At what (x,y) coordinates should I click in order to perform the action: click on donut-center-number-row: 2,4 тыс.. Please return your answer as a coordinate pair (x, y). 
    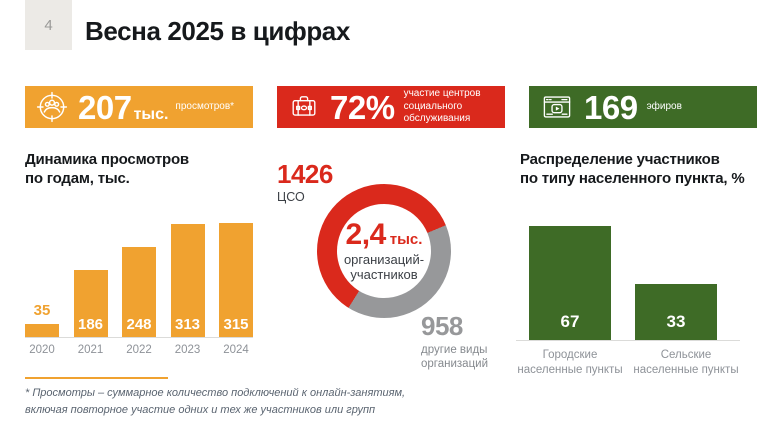
    Looking at the image, I should click on (384, 234).